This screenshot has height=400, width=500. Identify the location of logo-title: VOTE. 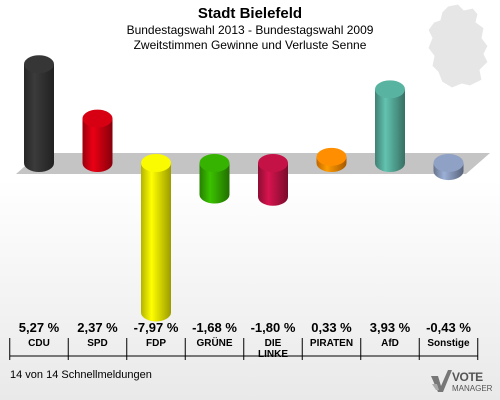
(467, 377).